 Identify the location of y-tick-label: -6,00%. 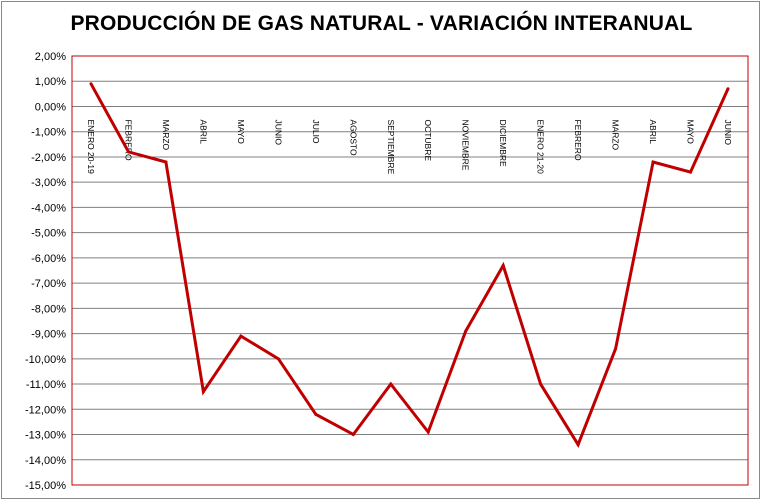
(48, 259).